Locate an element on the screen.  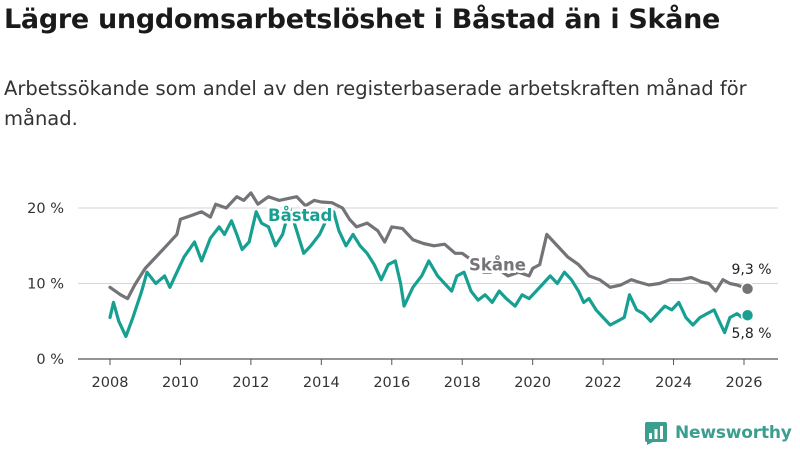
x-tick-label: 2016 is located at coordinates (391, 383).